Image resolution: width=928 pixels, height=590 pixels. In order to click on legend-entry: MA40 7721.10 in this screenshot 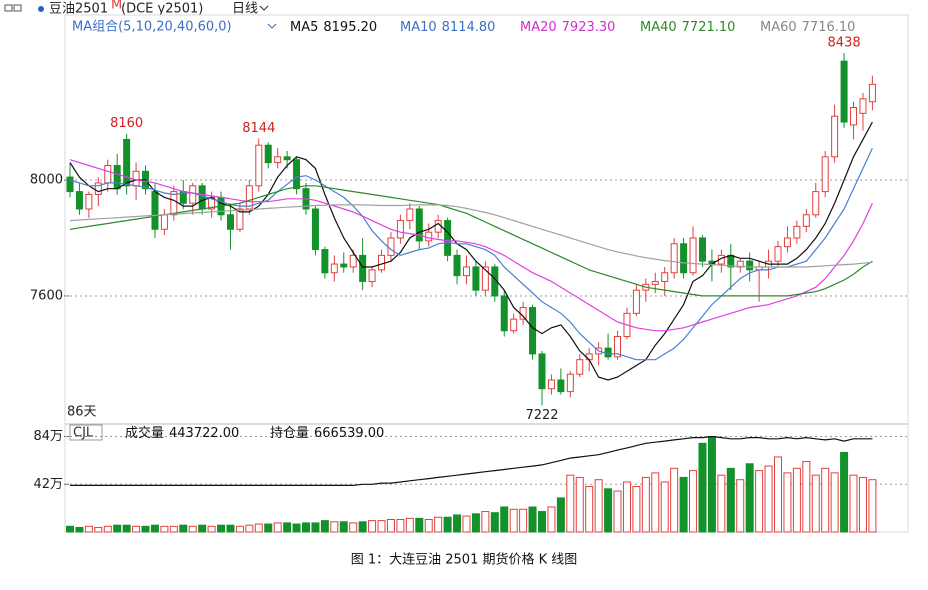, I will do `click(687, 27)`.